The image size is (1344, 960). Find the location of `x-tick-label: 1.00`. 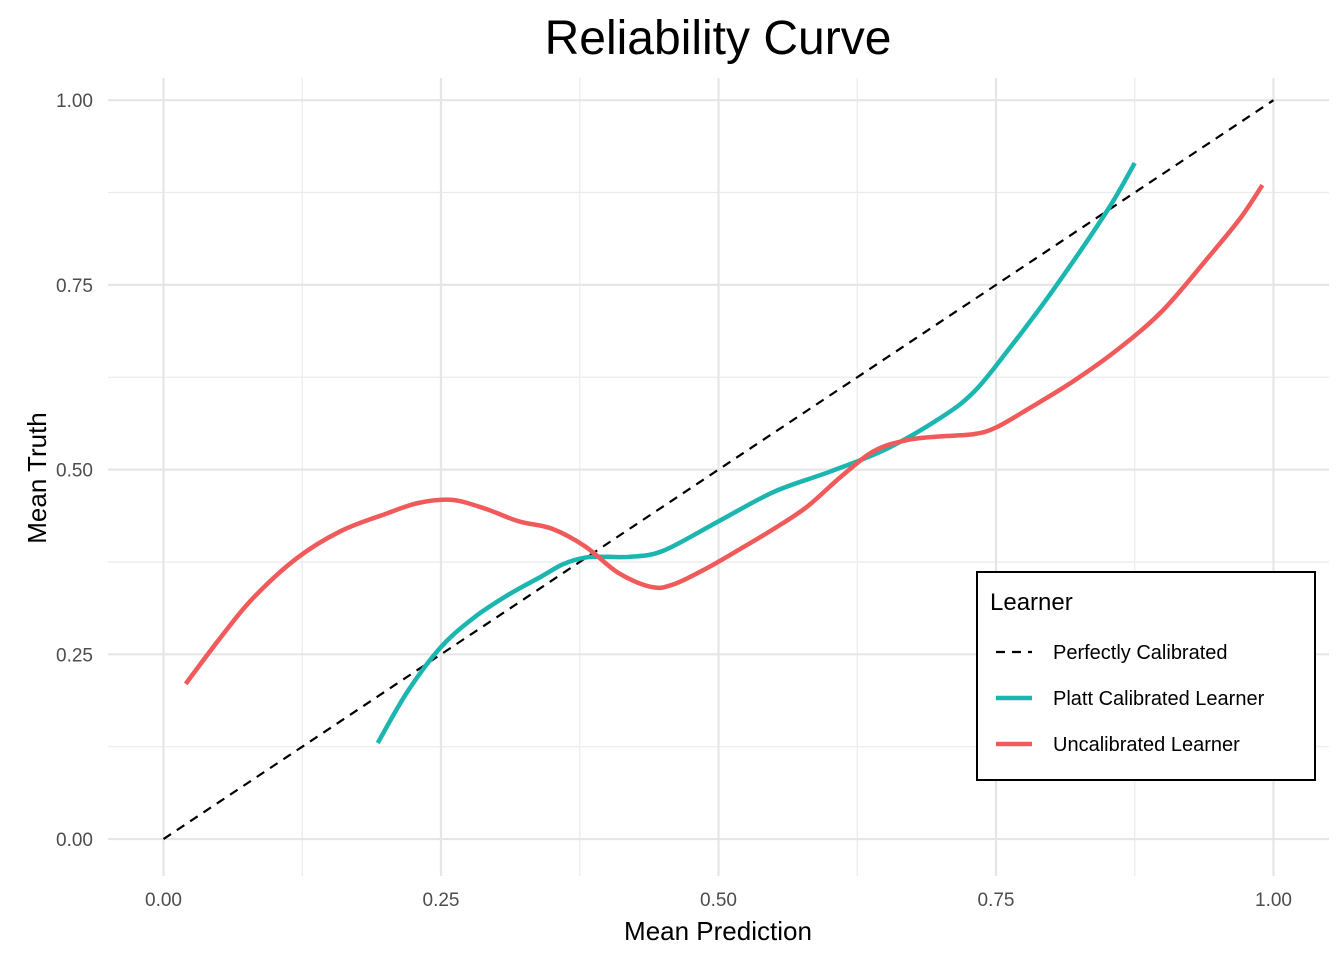

x-tick-label: 1.00 is located at coordinates (1273, 900).